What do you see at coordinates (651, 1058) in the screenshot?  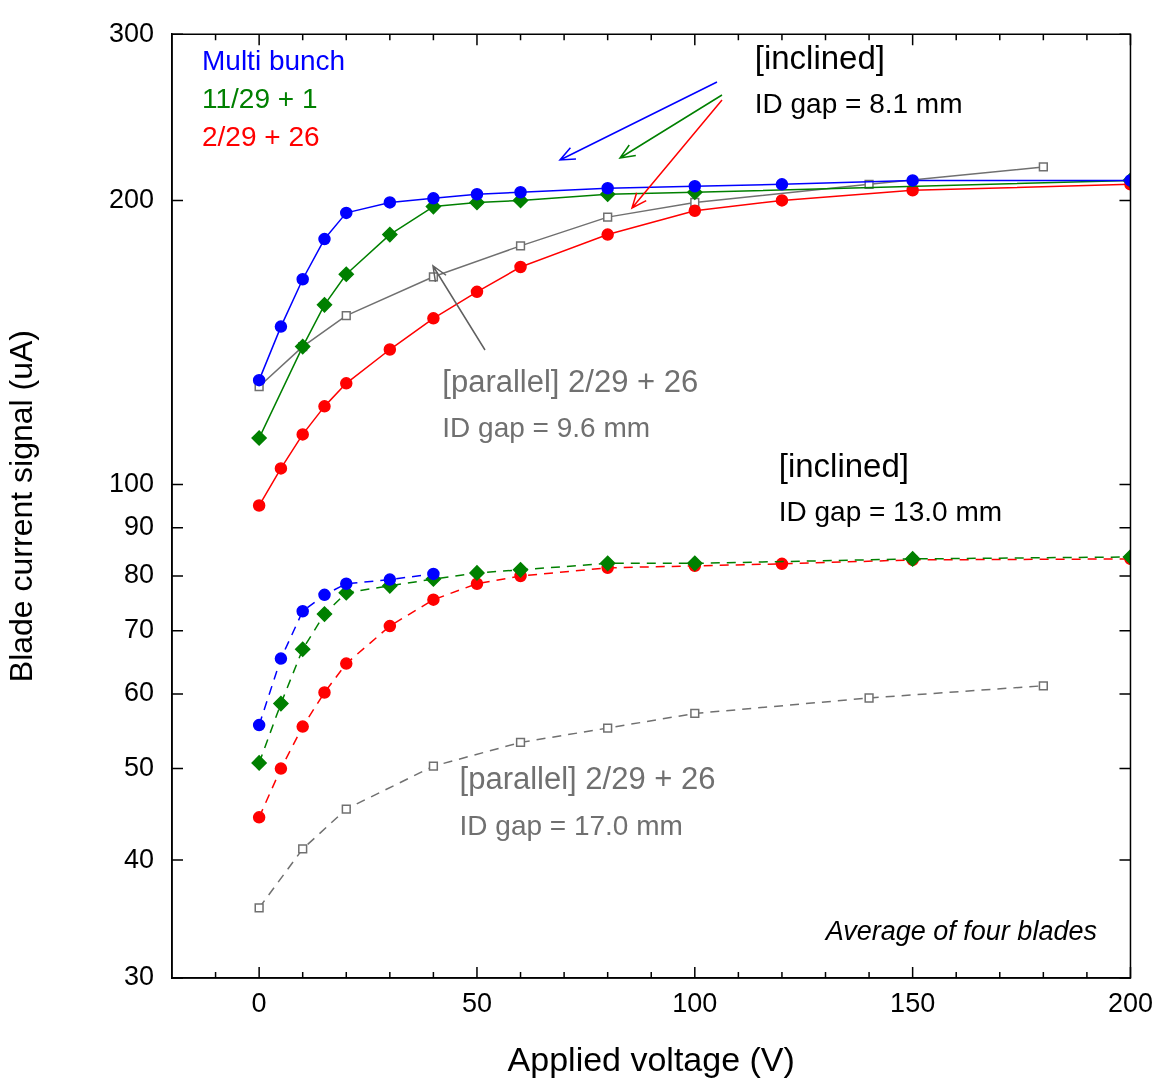 I see `x-axis-title: Applied voltage (V)` at bounding box center [651, 1058].